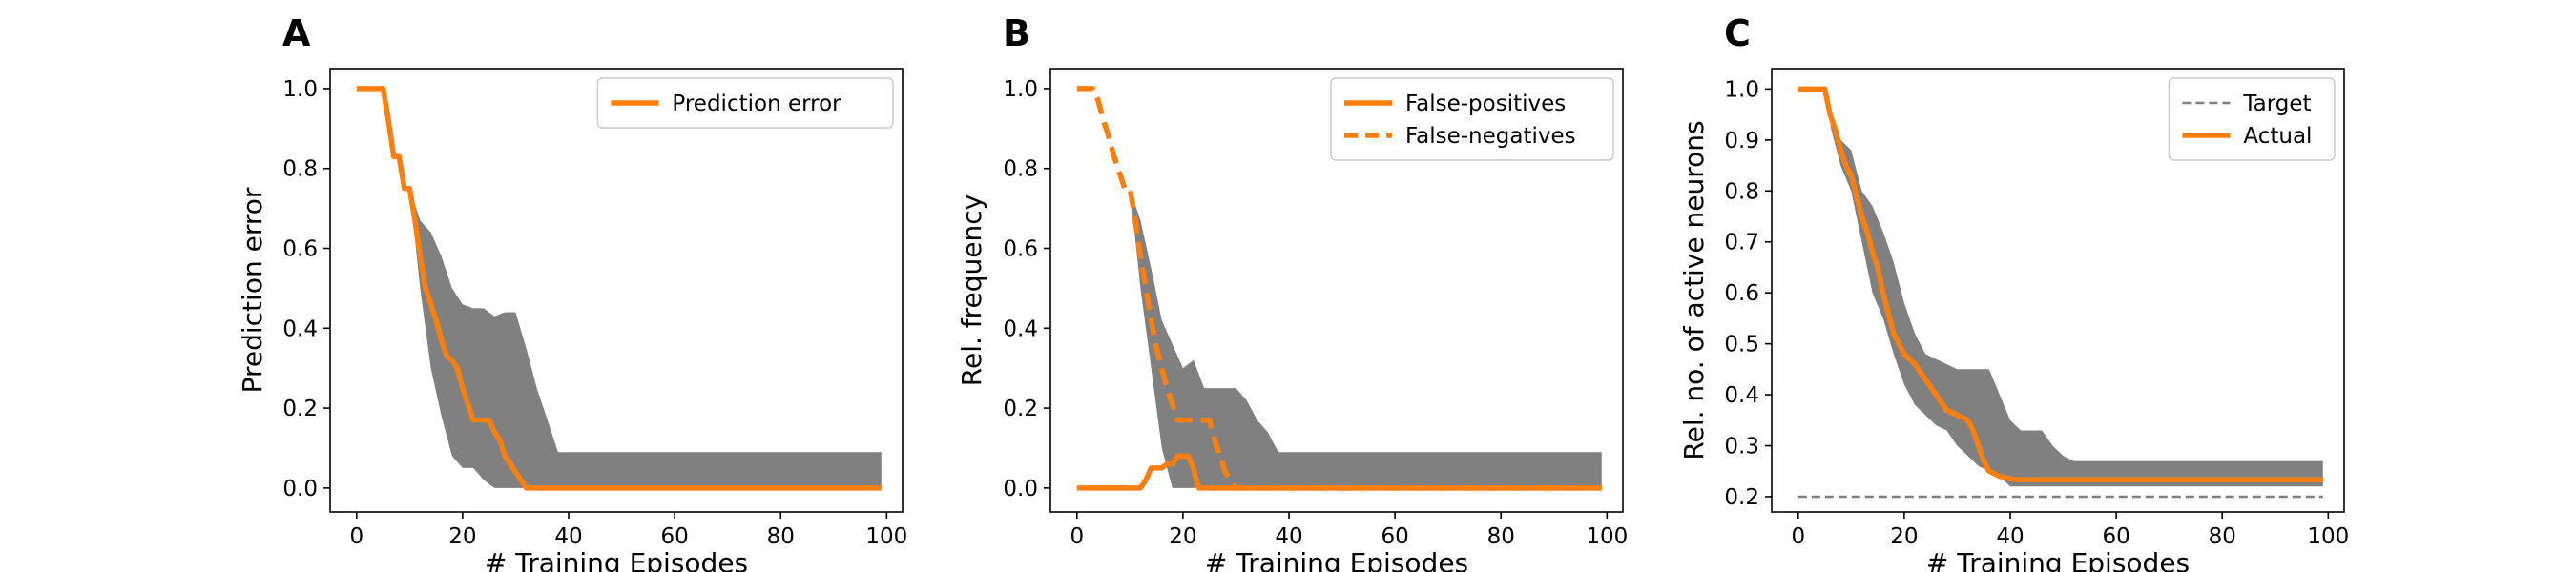 This screenshot has width=2576, height=572. I want to click on legend-label: Prediction error, so click(756, 104).